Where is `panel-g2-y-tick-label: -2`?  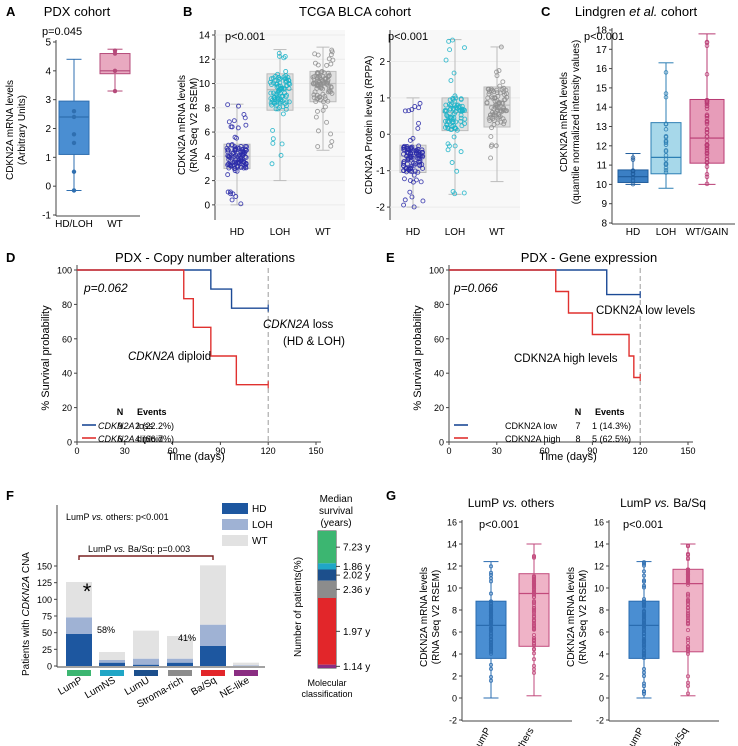
panel-g2-y-tick-label: -2 is located at coordinates (600, 721).